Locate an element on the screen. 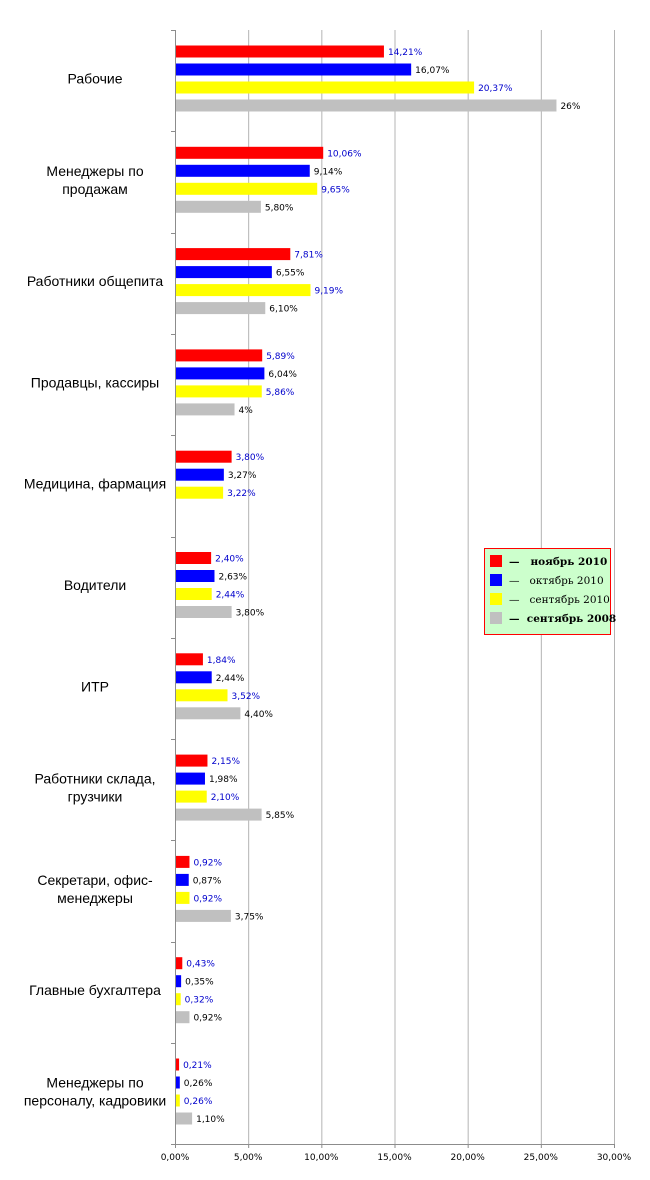  data-label: 4% is located at coordinates (246, 411).